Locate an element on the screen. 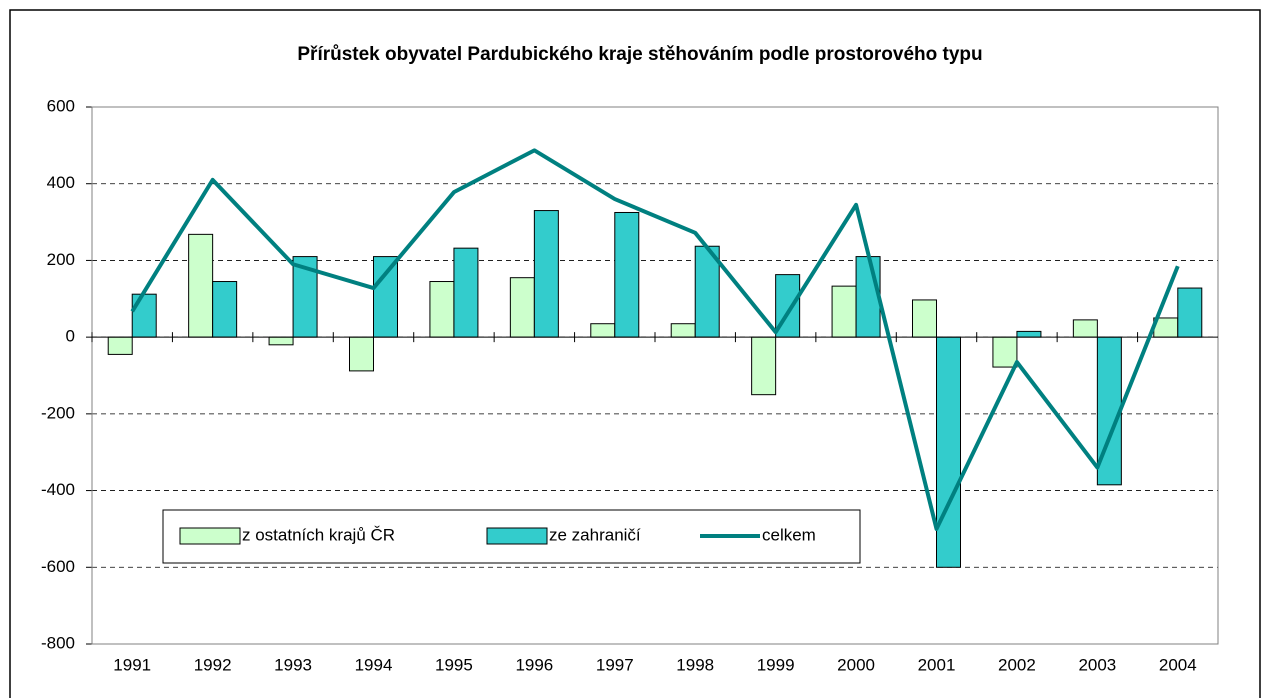 This screenshot has height=698, width=1262. y-tick-label: -200 is located at coordinates (58, 412).